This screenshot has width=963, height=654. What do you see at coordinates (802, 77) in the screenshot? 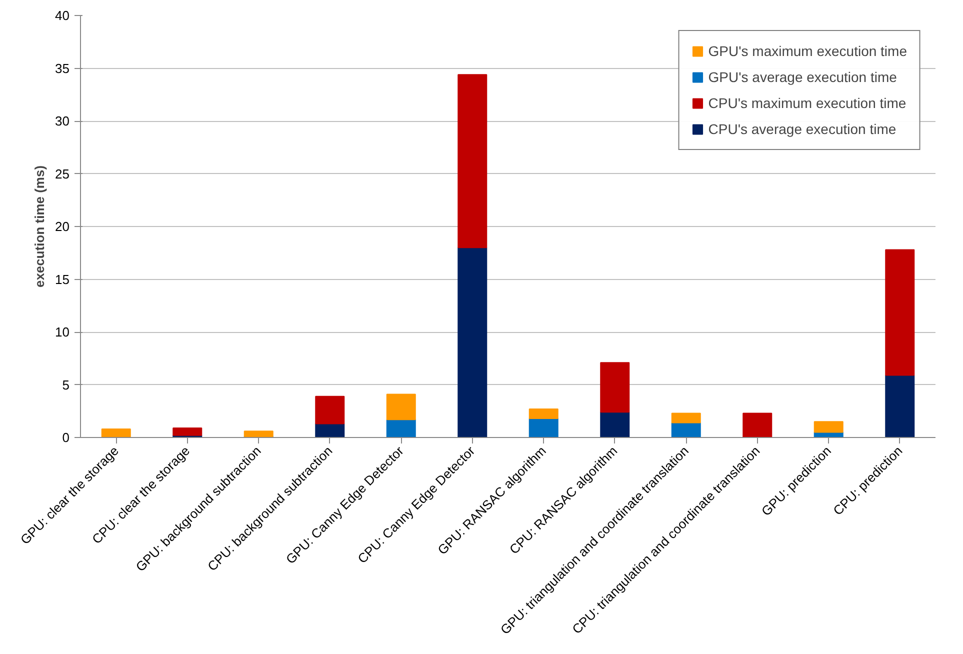
I see `legend-label: GPU's average execution time` at bounding box center [802, 77].